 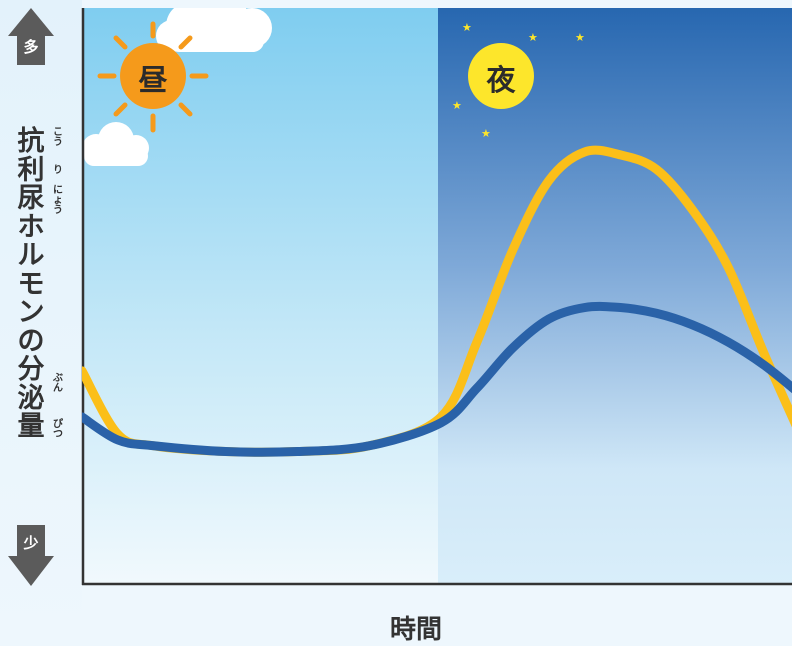 What do you see at coordinates (415, 630) in the screenshot?
I see `x-axis-label: 時間` at bounding box center [415, 630].